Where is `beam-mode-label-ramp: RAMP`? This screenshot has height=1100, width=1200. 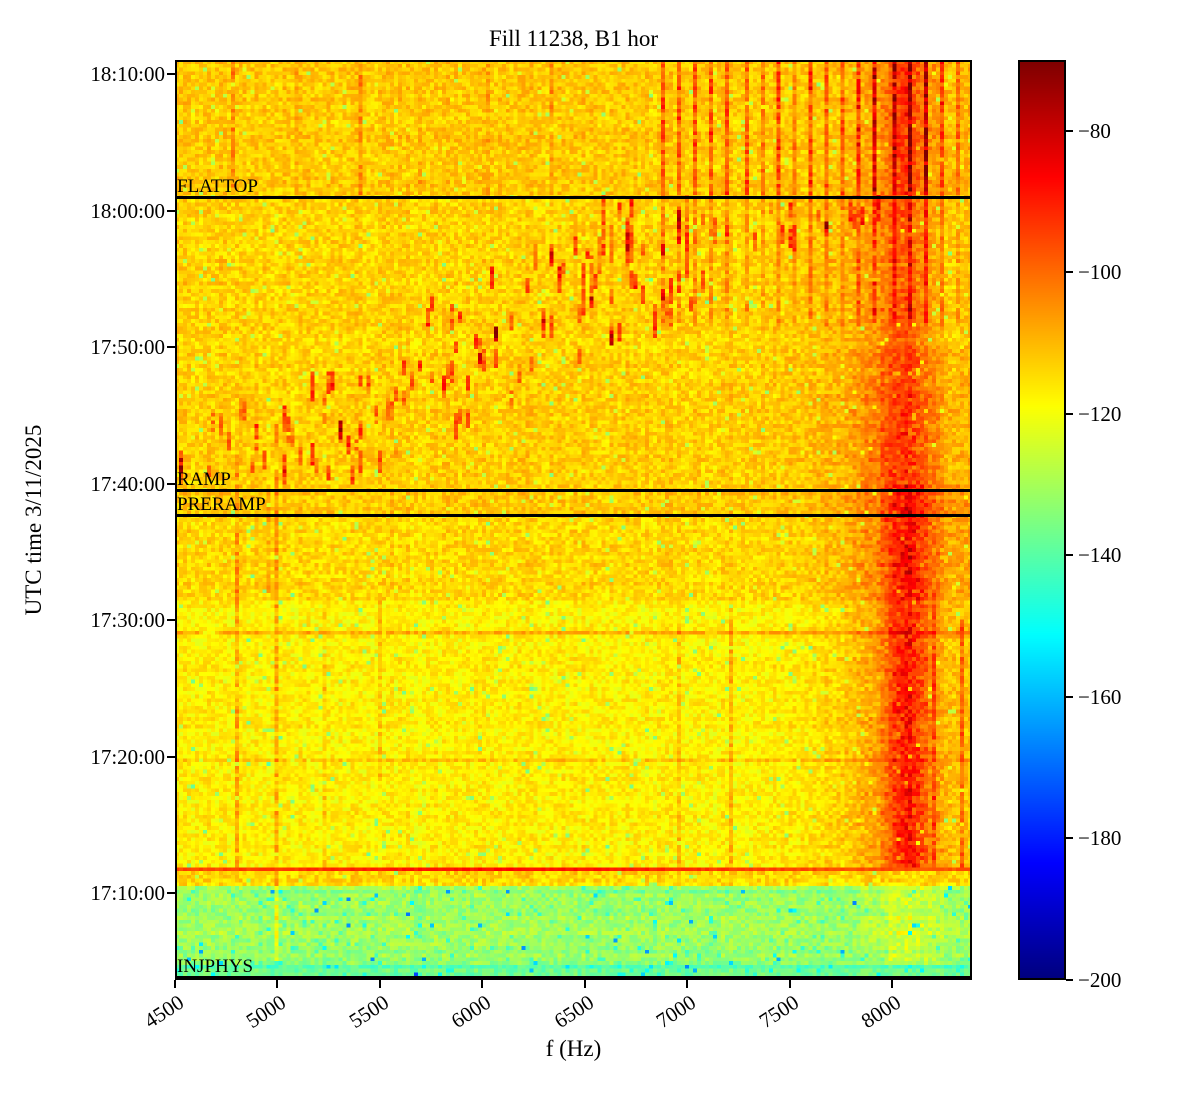 beam-mode-label-ramp: RAMP is located at coordinates (204, 479).